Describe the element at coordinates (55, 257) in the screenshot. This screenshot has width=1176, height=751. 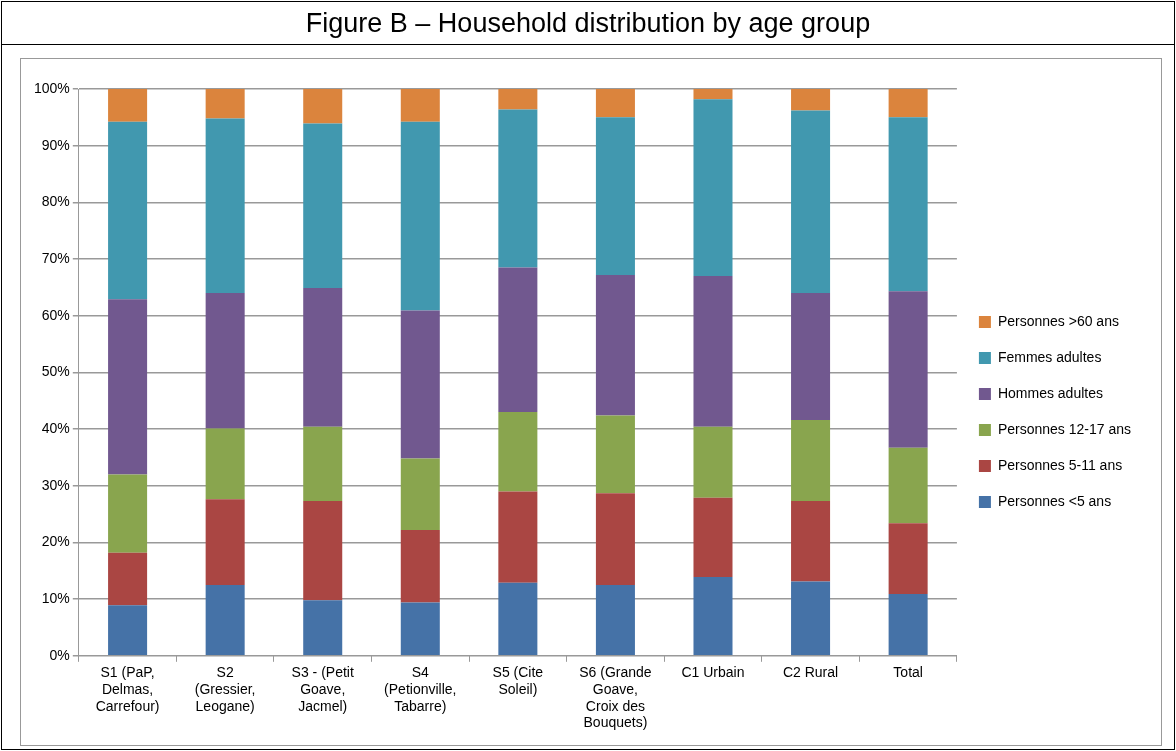
I see `y-tick-label: 70%` at that location.